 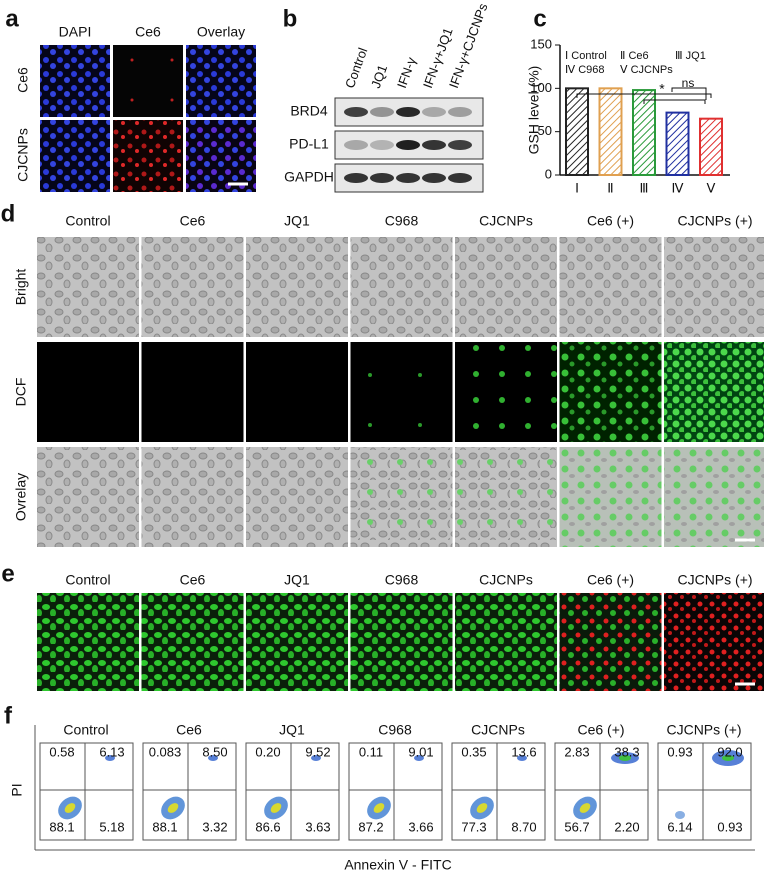 What do you see at coordinates (267, 751) in the screenshot?
I see `quadrant-value: 0.20` at bounding box center [267, 751].